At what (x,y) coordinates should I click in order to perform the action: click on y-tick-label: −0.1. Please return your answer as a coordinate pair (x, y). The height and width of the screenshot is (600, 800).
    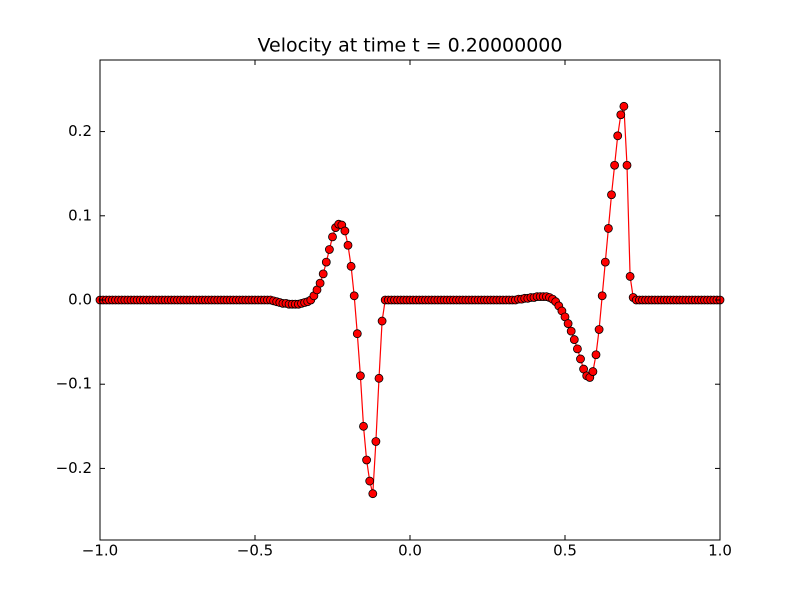
    Looking at the image, I should click on (74, 384).